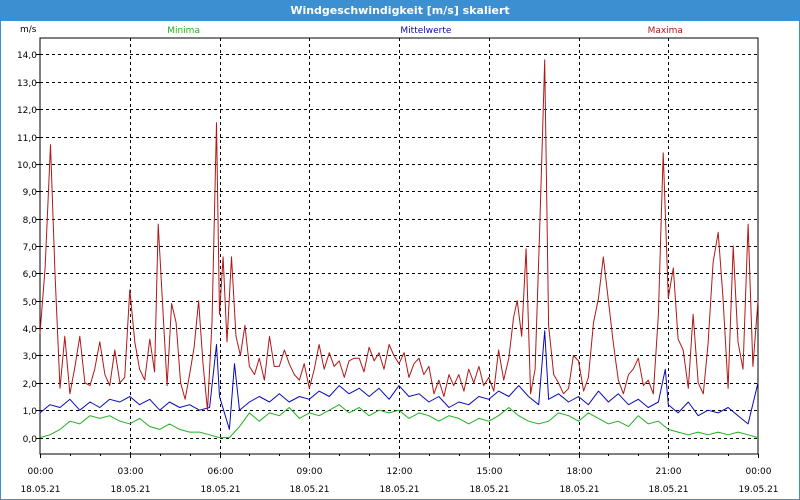 The image size is (800, 500). What do you see at coordinates (27, 111) in the screenshot?
I see `y-tick-label: 12,0` at bounding box center [27, 111].